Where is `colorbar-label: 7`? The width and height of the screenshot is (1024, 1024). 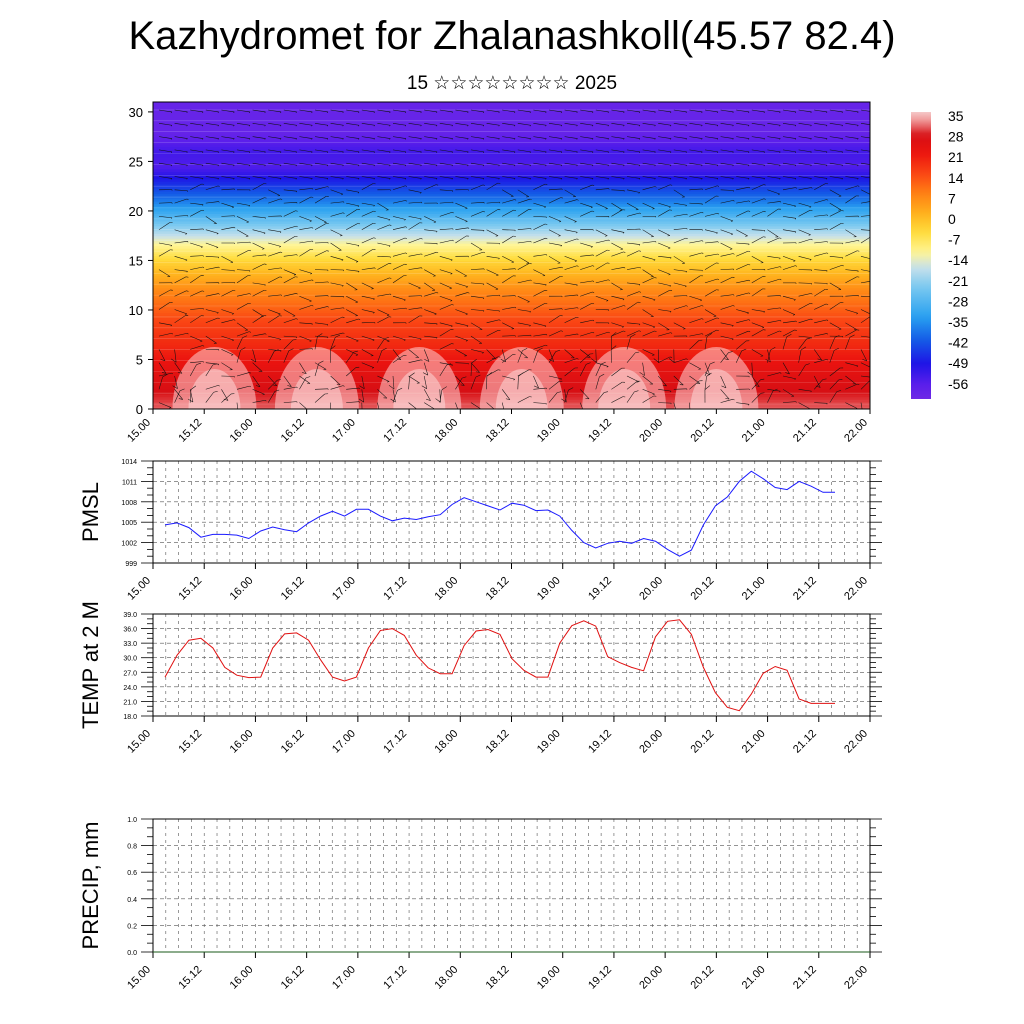 colorbar-label: 7 is located at coordinates (952, 198).